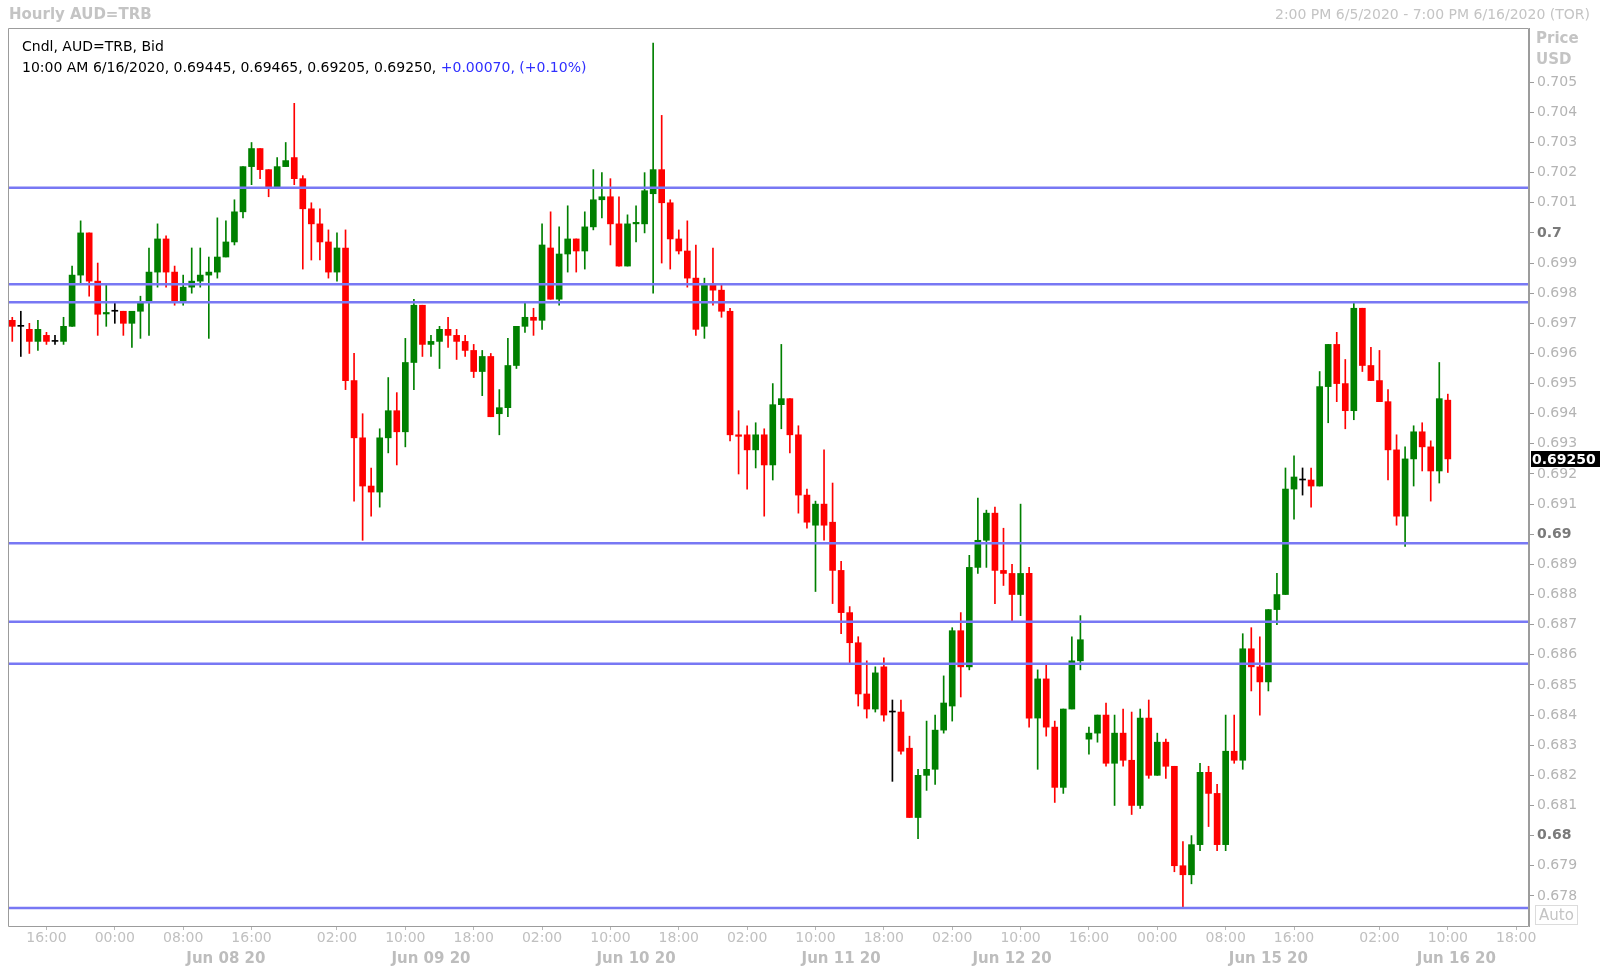 This screenshot has height=972, width=1600. I want to click on y-tick-label: 0.696, so click(1557, 352).